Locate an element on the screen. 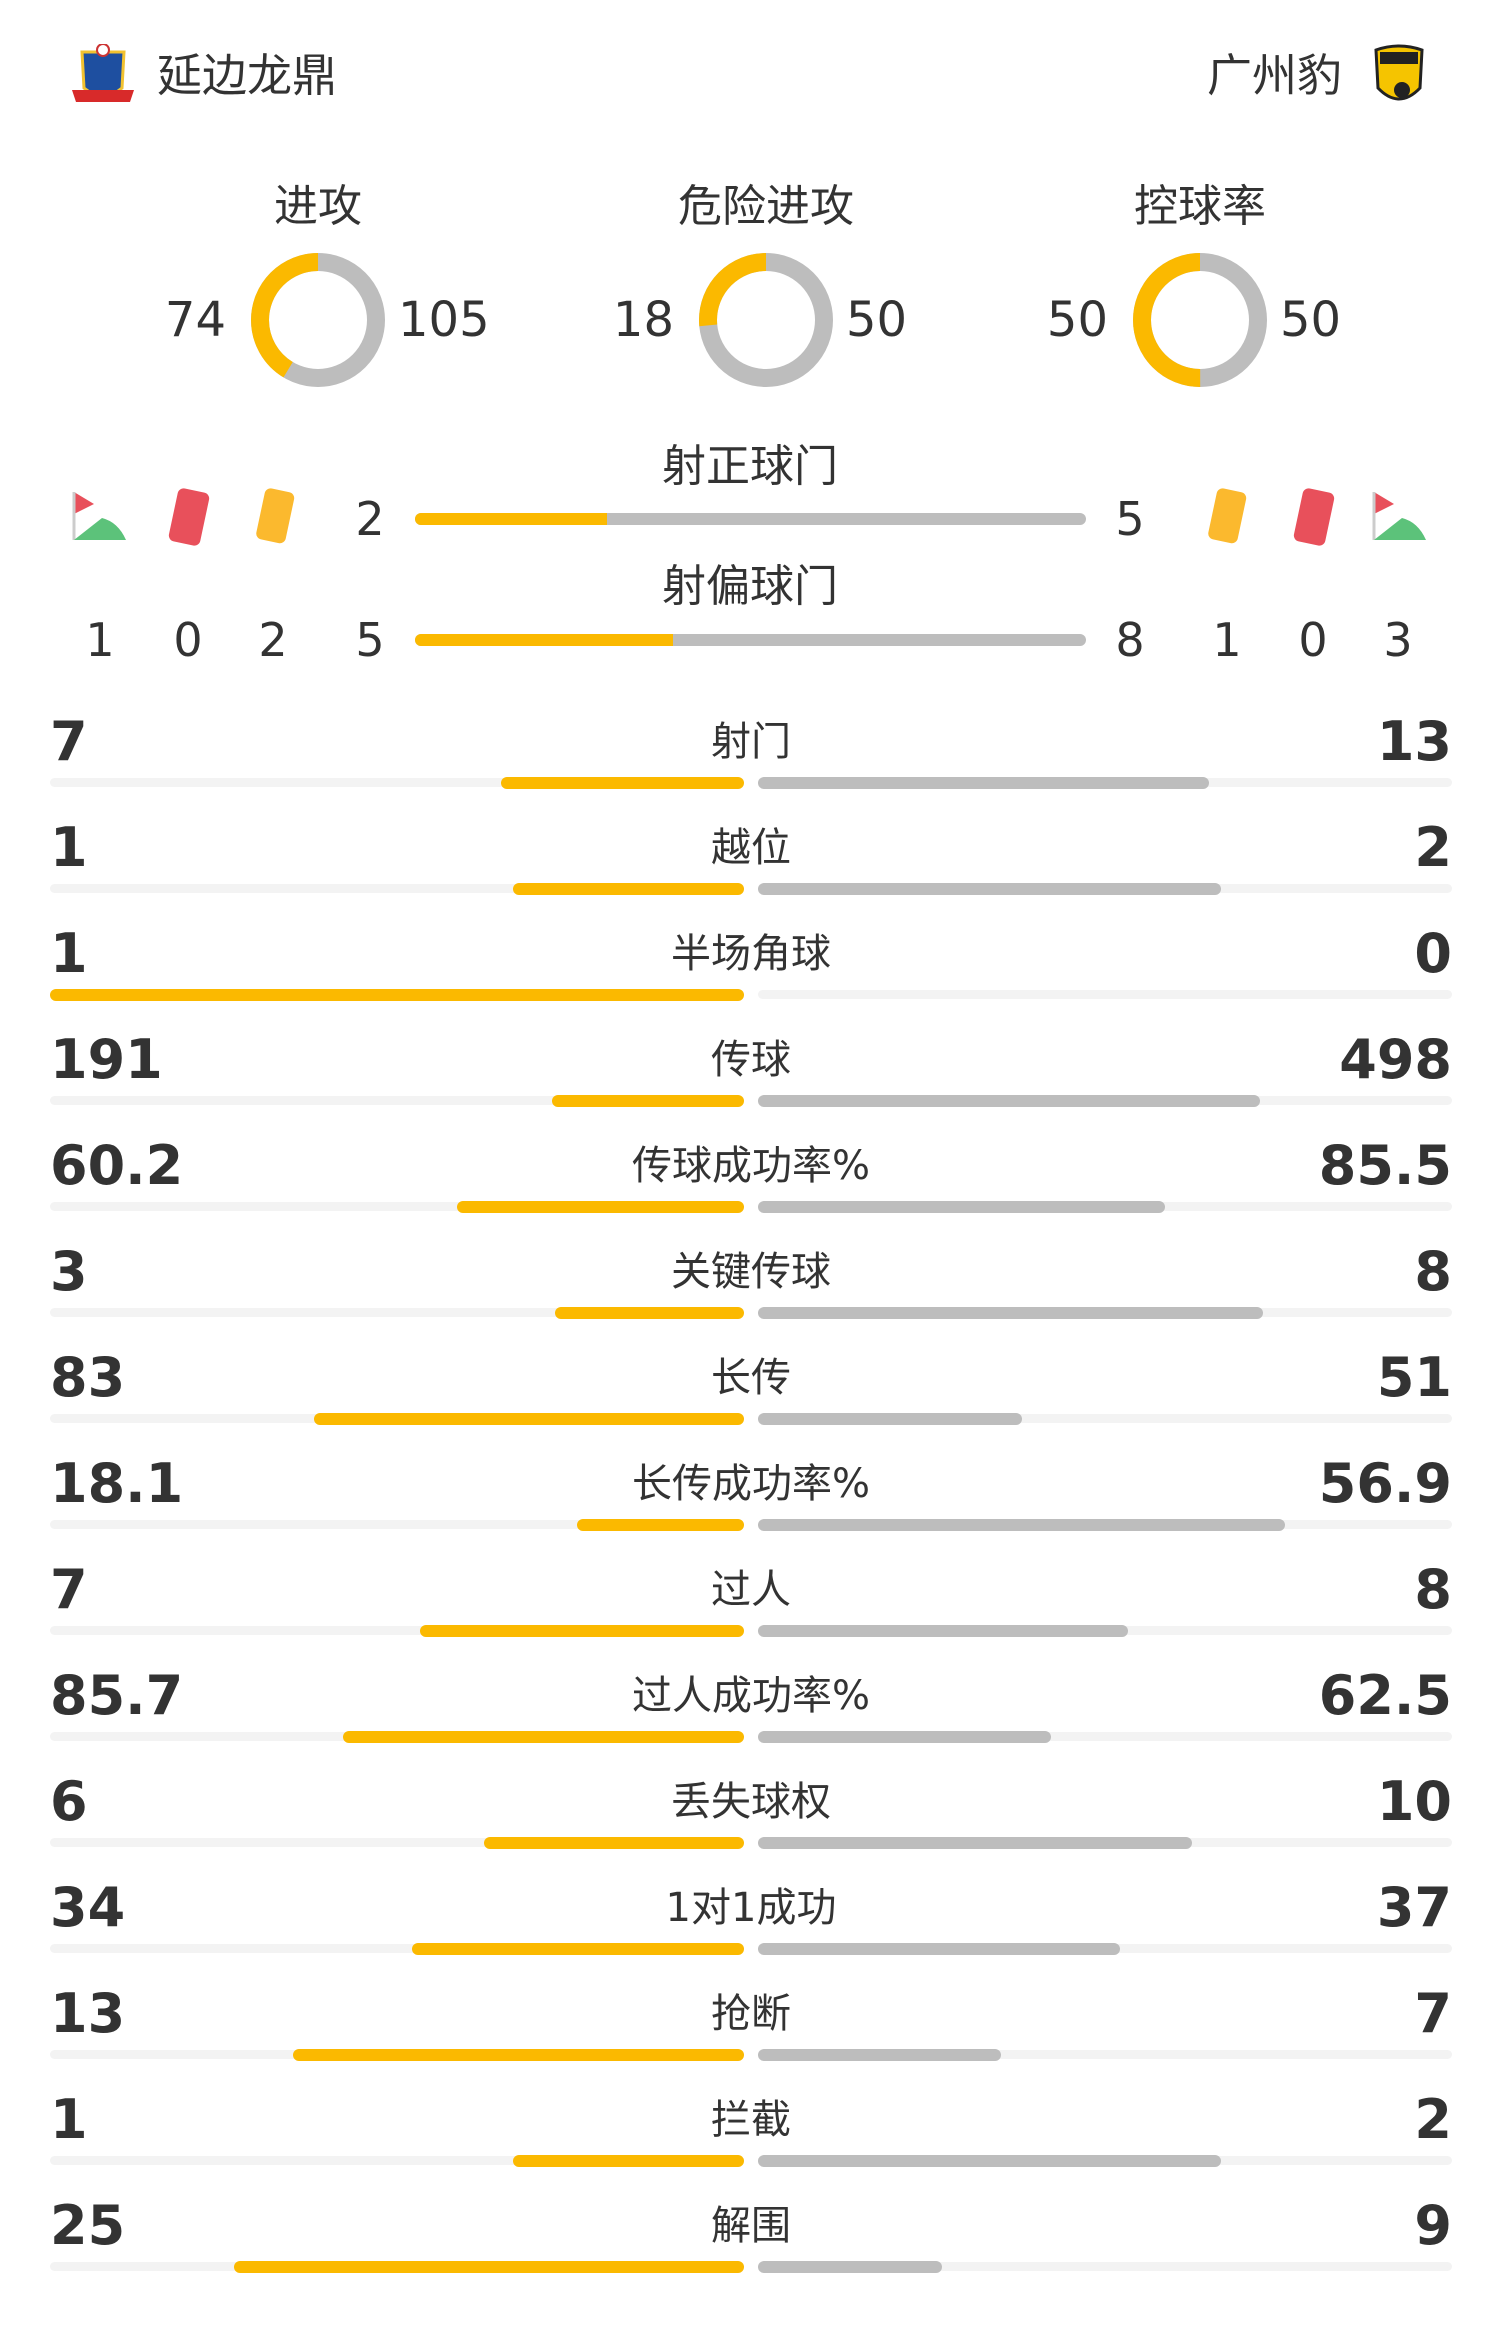  stat-row: 60.2 传球成功率% 85.5 is located at coordinates (751, 1186).